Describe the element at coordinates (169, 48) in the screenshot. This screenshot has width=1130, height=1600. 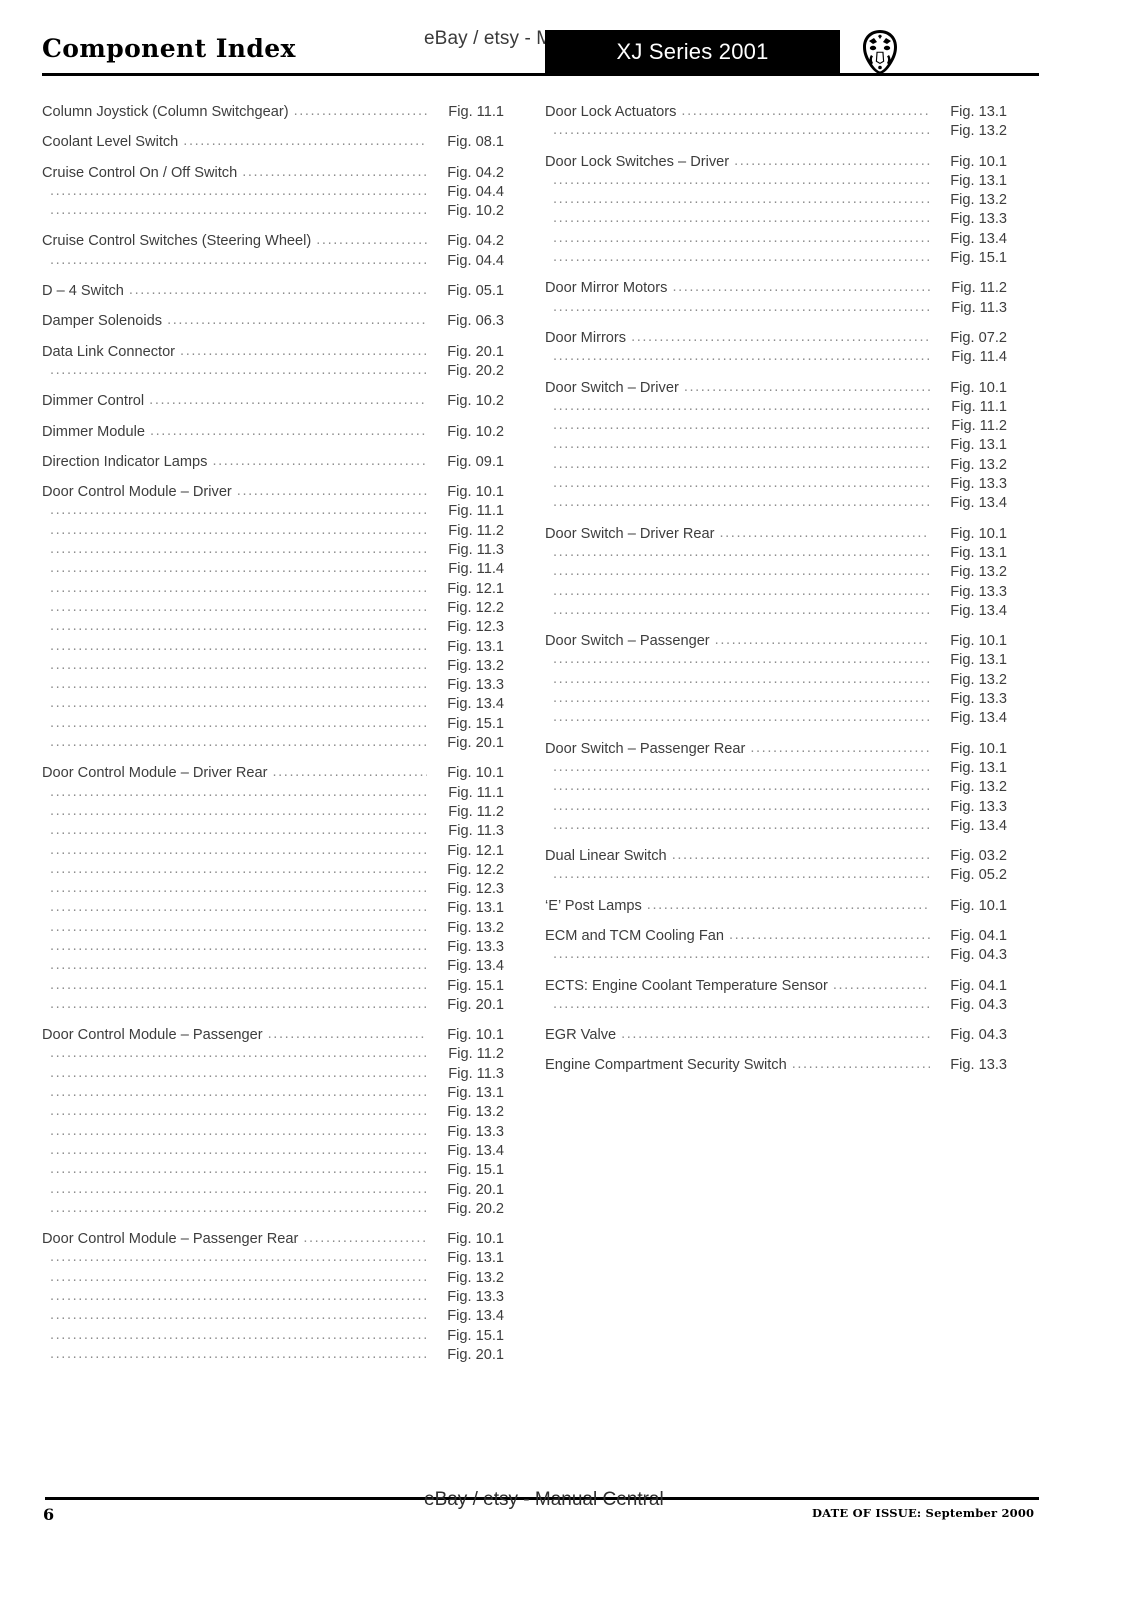
I see `page-title: Component Index` at that location.